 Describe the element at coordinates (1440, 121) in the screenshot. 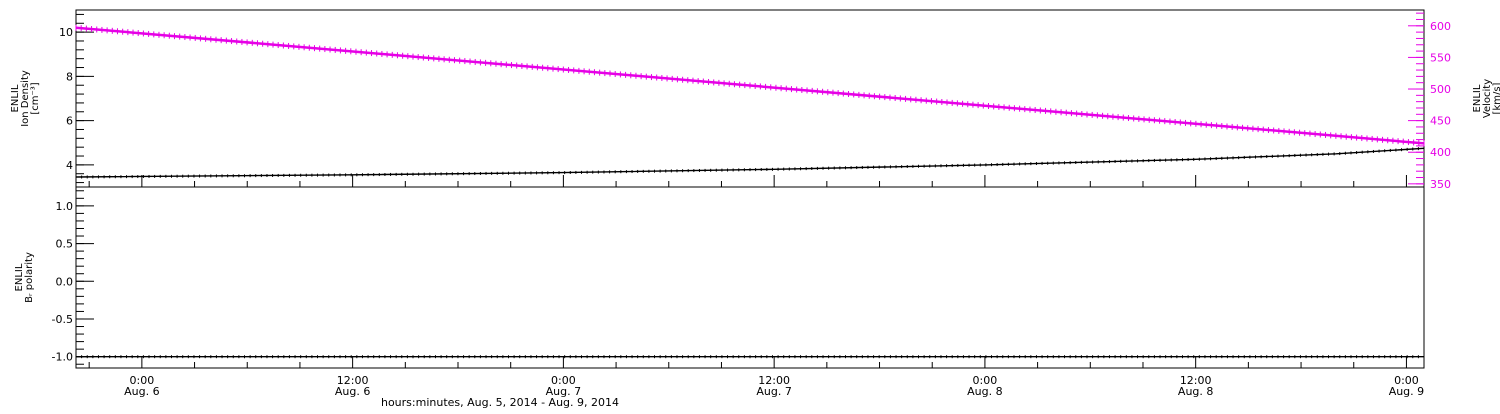

I see `y2-tick-label: 450` at that location.